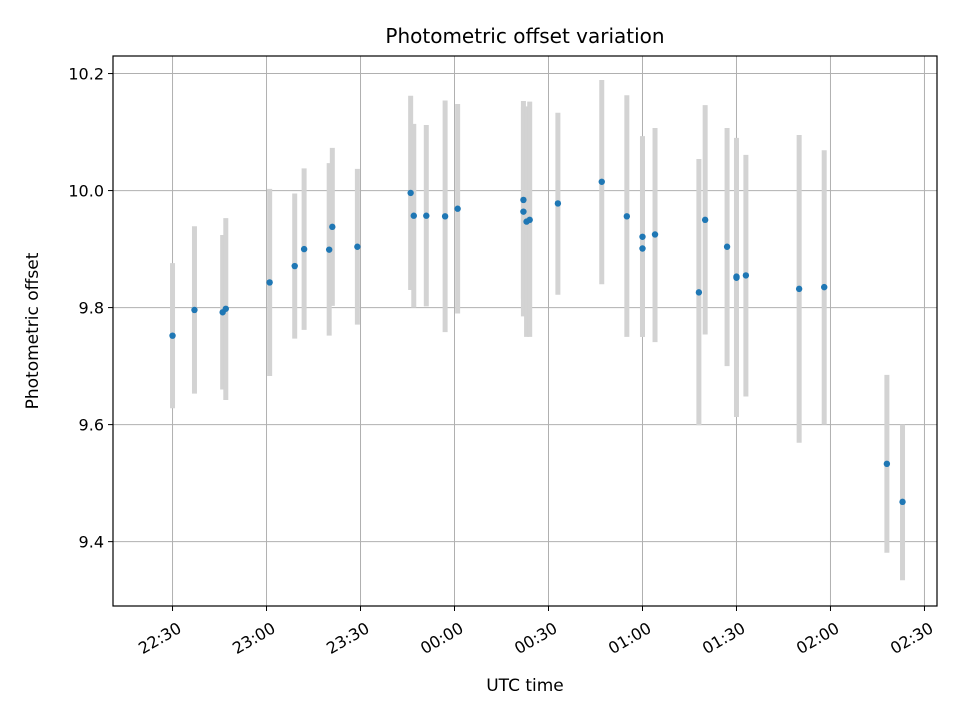  I want to click on y-axis: 9.4 9.6 9.8 10.0 10.2, so click(90, 308).